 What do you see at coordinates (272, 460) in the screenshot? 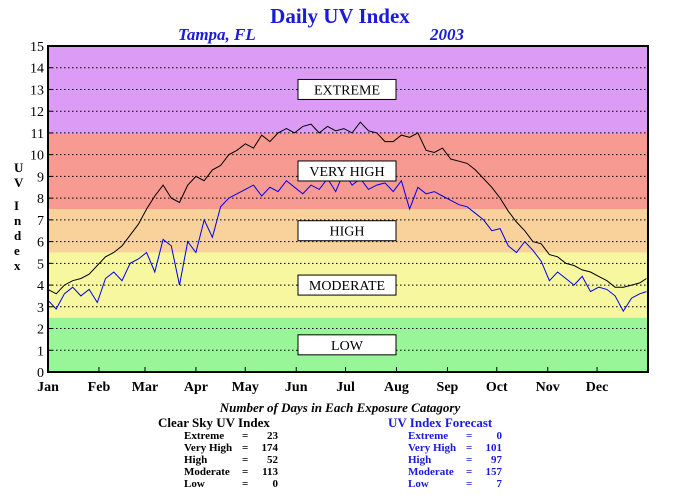
I see `summary-count: 52` at bounding box center [272, 460].